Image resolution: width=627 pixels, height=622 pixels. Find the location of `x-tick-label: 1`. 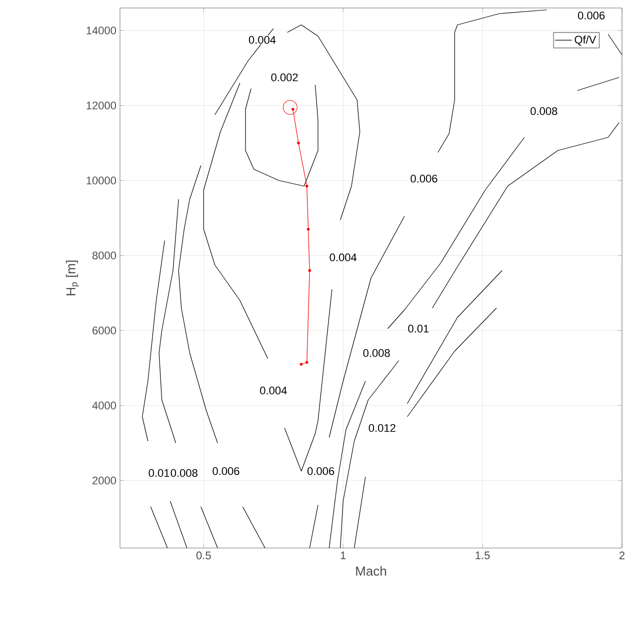

x-tick-label: 1 is located at coordinates (343, 556).